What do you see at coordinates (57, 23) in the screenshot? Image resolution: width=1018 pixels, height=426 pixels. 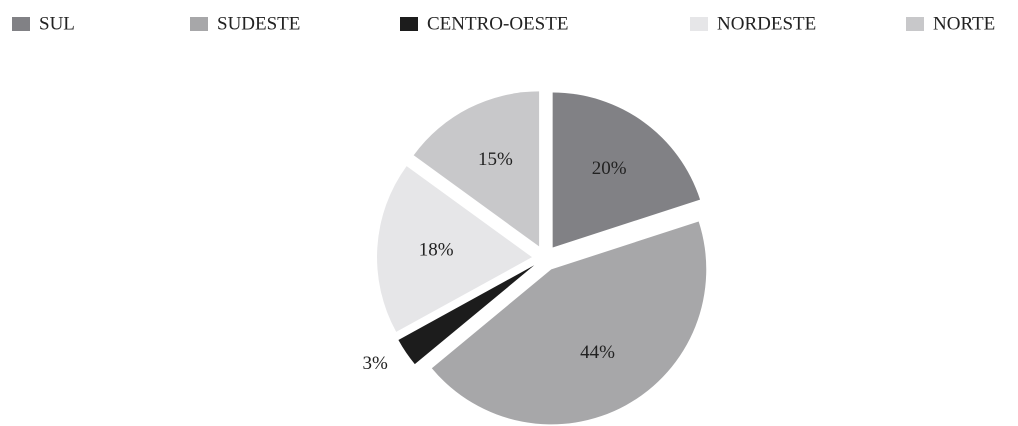 I see `legend-label: SUL` at bounding box center [57, 23].